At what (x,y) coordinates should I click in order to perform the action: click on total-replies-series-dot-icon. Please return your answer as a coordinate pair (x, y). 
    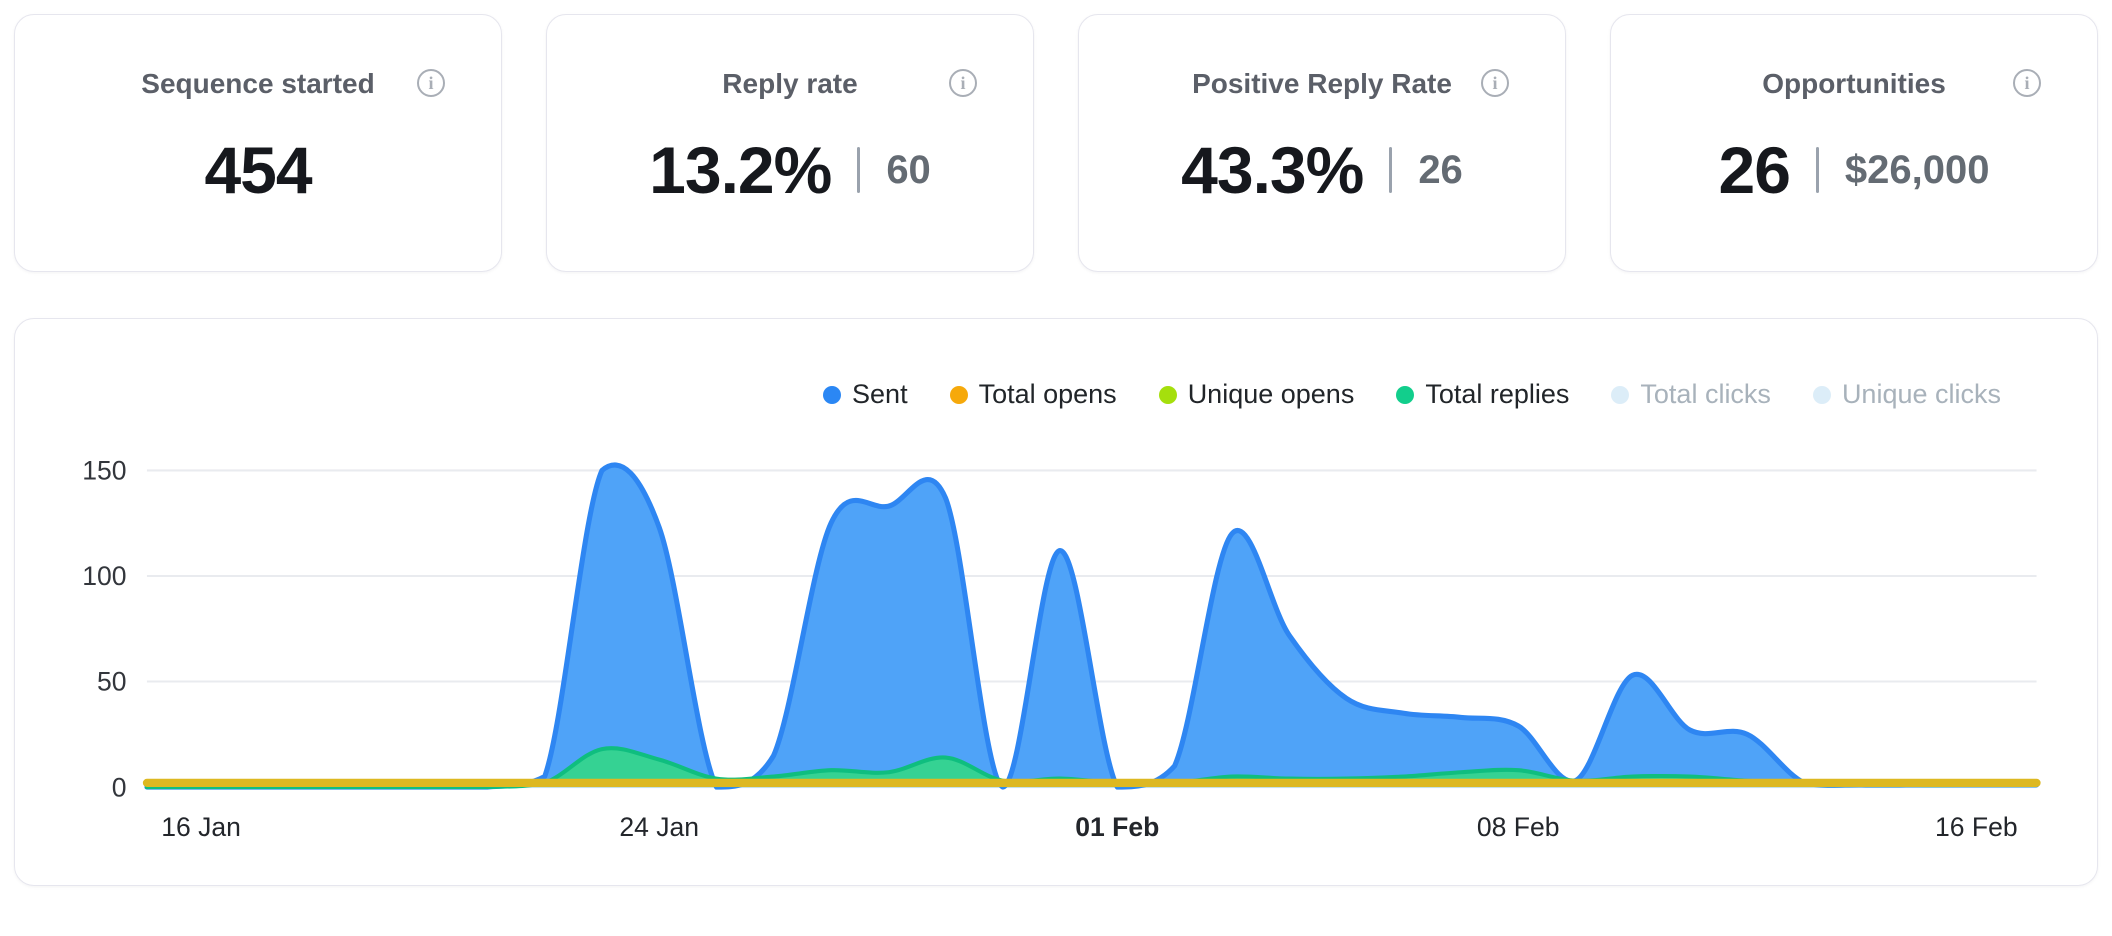
    Looking at the image, I should click on (1405, 394).